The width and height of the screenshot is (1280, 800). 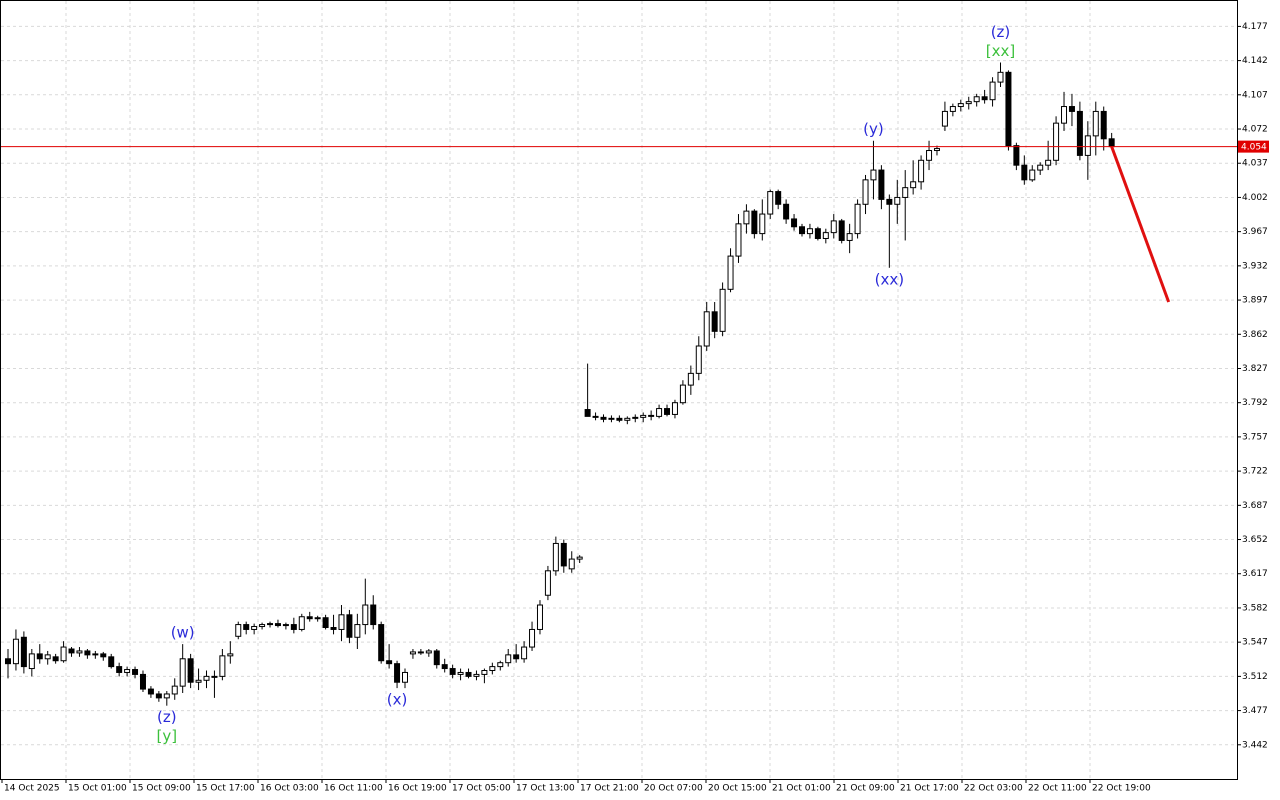 I want to click on x-tick-label: 17 Oct 21:00, so click(x=609, y=789).